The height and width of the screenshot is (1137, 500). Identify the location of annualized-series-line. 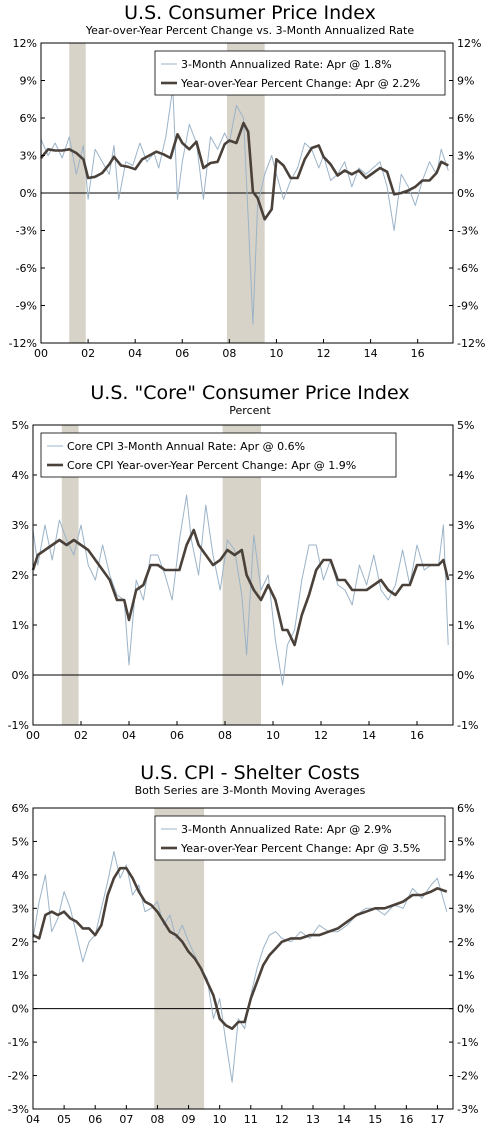
(240, 590).